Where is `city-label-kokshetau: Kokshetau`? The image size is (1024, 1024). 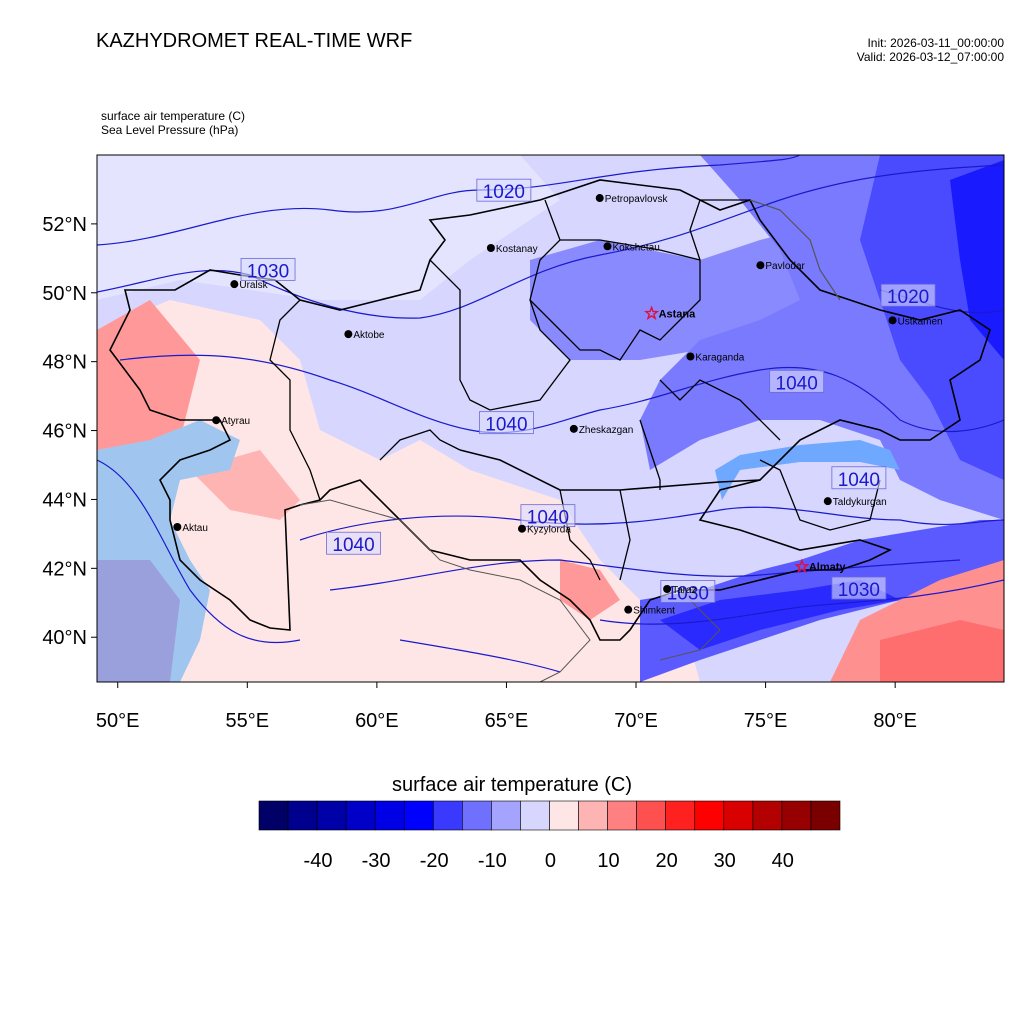
city-label-kokshetau: Kokshetau is located at coordinates (636, 247).